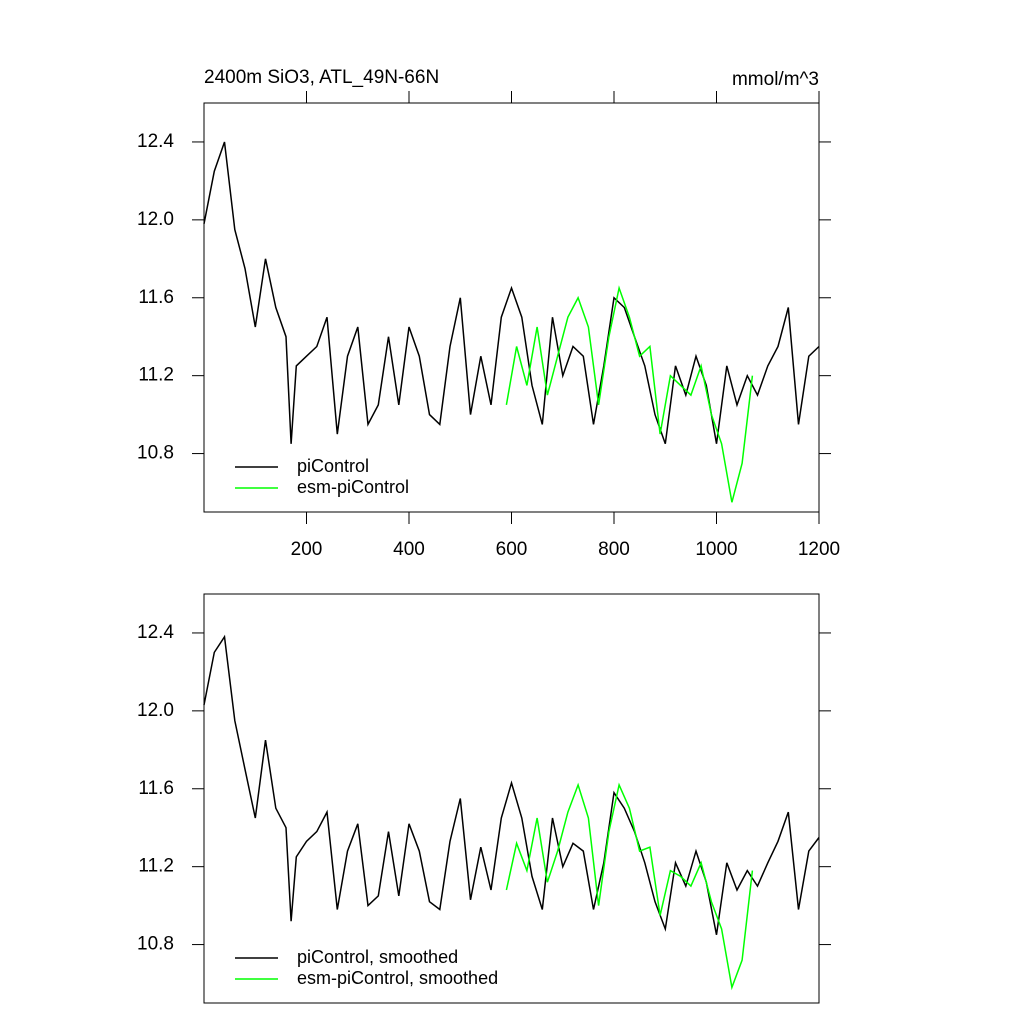 The image size is (1024, 1024). I want to click on units-label: mmol/m^3, so click(775, 79).